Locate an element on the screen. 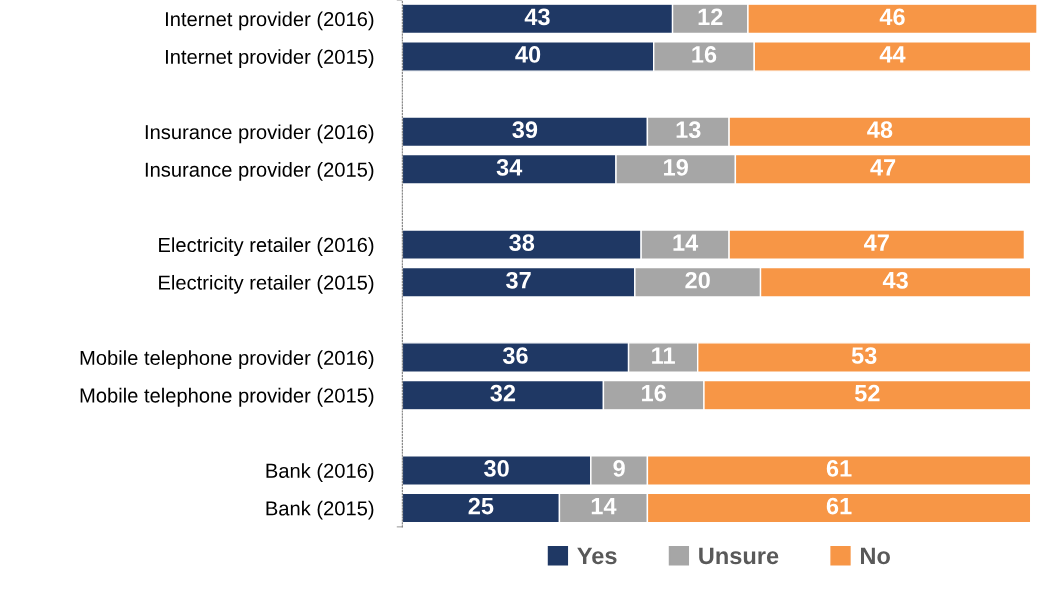 The image size is (1037, 592). data-label: 38 is located at coordinates (522, 242).